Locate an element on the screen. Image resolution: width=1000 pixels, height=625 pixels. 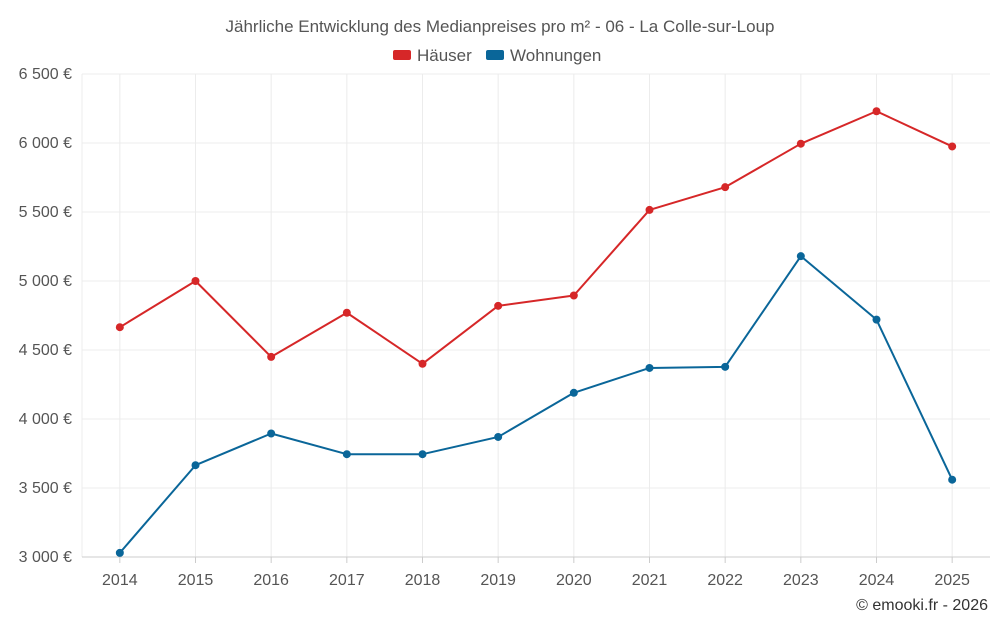
y-tick-label: 5 500 € is located at coordinates (45, 212).